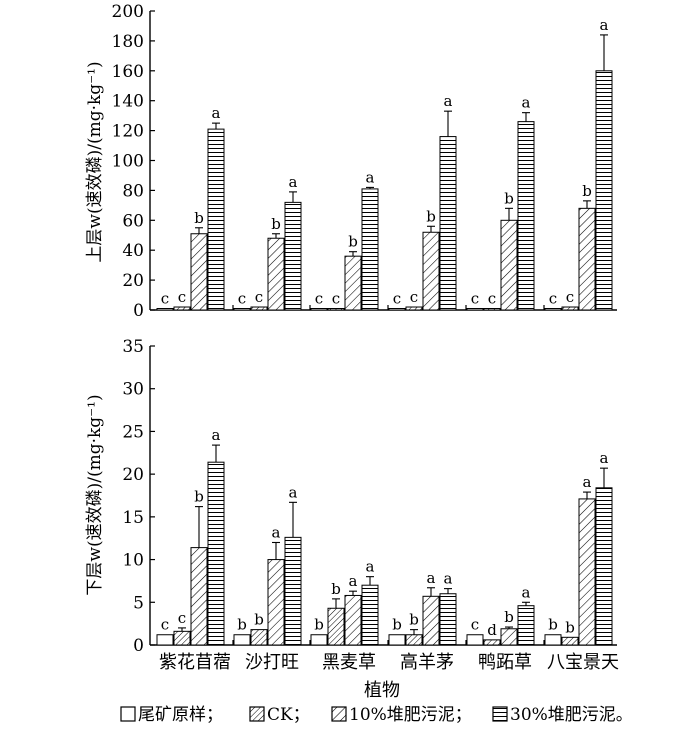 This screenshot has width=700, height=732. What do you see at coordinates (133, 518) in the screenshot?
I see `bottom-y-tick-label: 15` at bounding box center [133, 518].